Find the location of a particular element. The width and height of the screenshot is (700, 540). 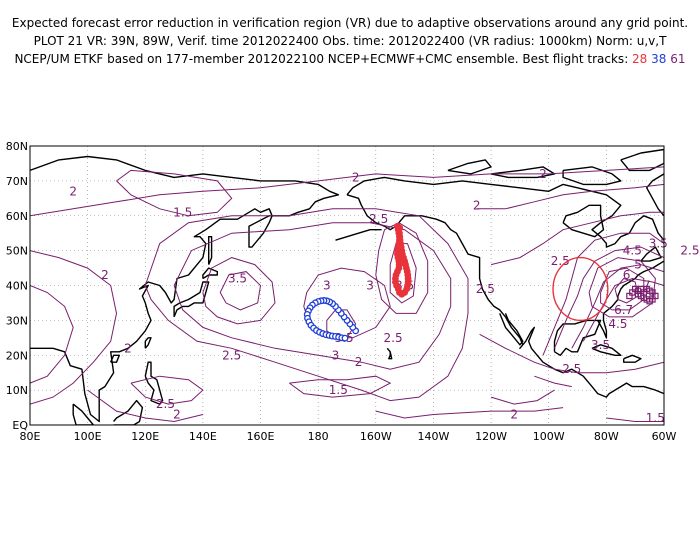

contour-label: 6 is located at coordinates (627, 275).